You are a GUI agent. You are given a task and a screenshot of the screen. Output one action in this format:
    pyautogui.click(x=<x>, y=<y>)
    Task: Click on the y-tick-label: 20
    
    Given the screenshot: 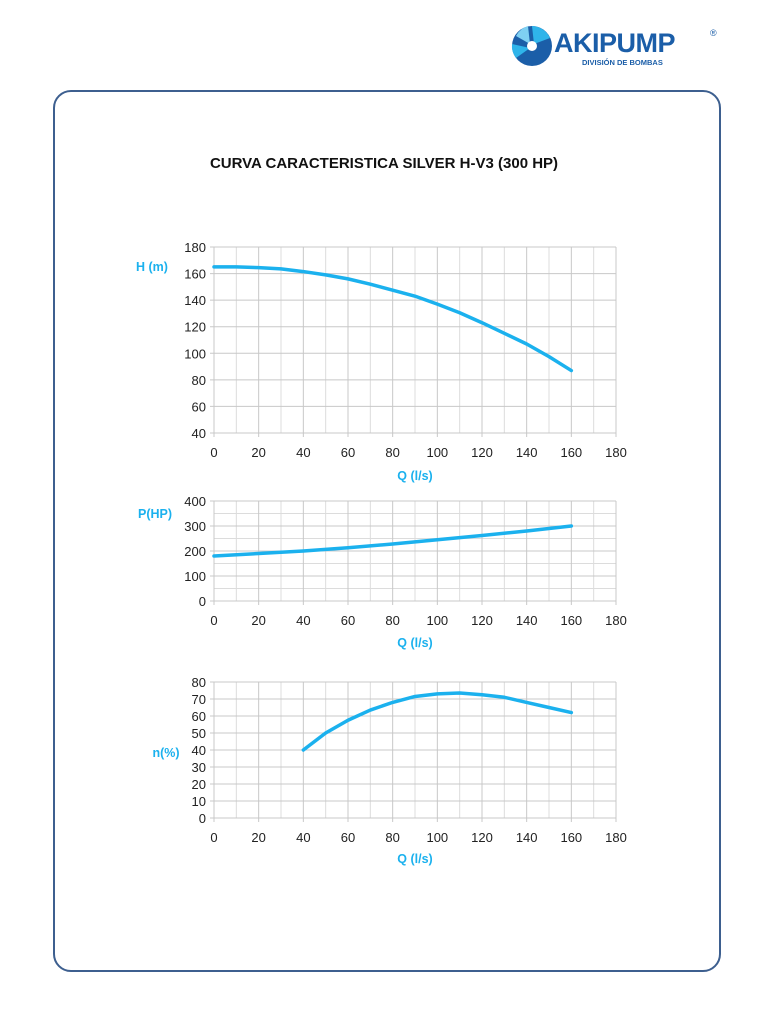 What is the action you would take?
    pyautogui.click(x=199, y=784)
    